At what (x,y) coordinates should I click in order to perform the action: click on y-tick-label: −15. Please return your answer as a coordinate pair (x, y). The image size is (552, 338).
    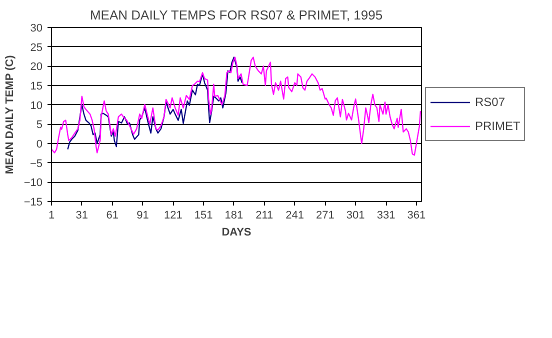
    Looking at the image, I should click on (33, 202).